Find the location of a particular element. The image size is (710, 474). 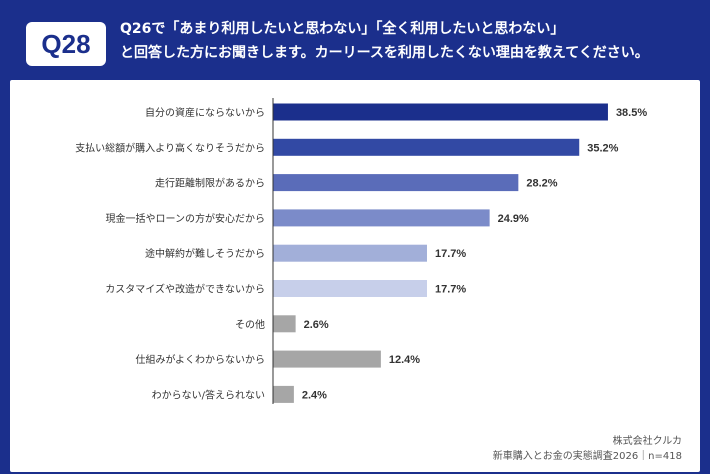

value-label-0: 38.5% is located at coordinates (631, 113).